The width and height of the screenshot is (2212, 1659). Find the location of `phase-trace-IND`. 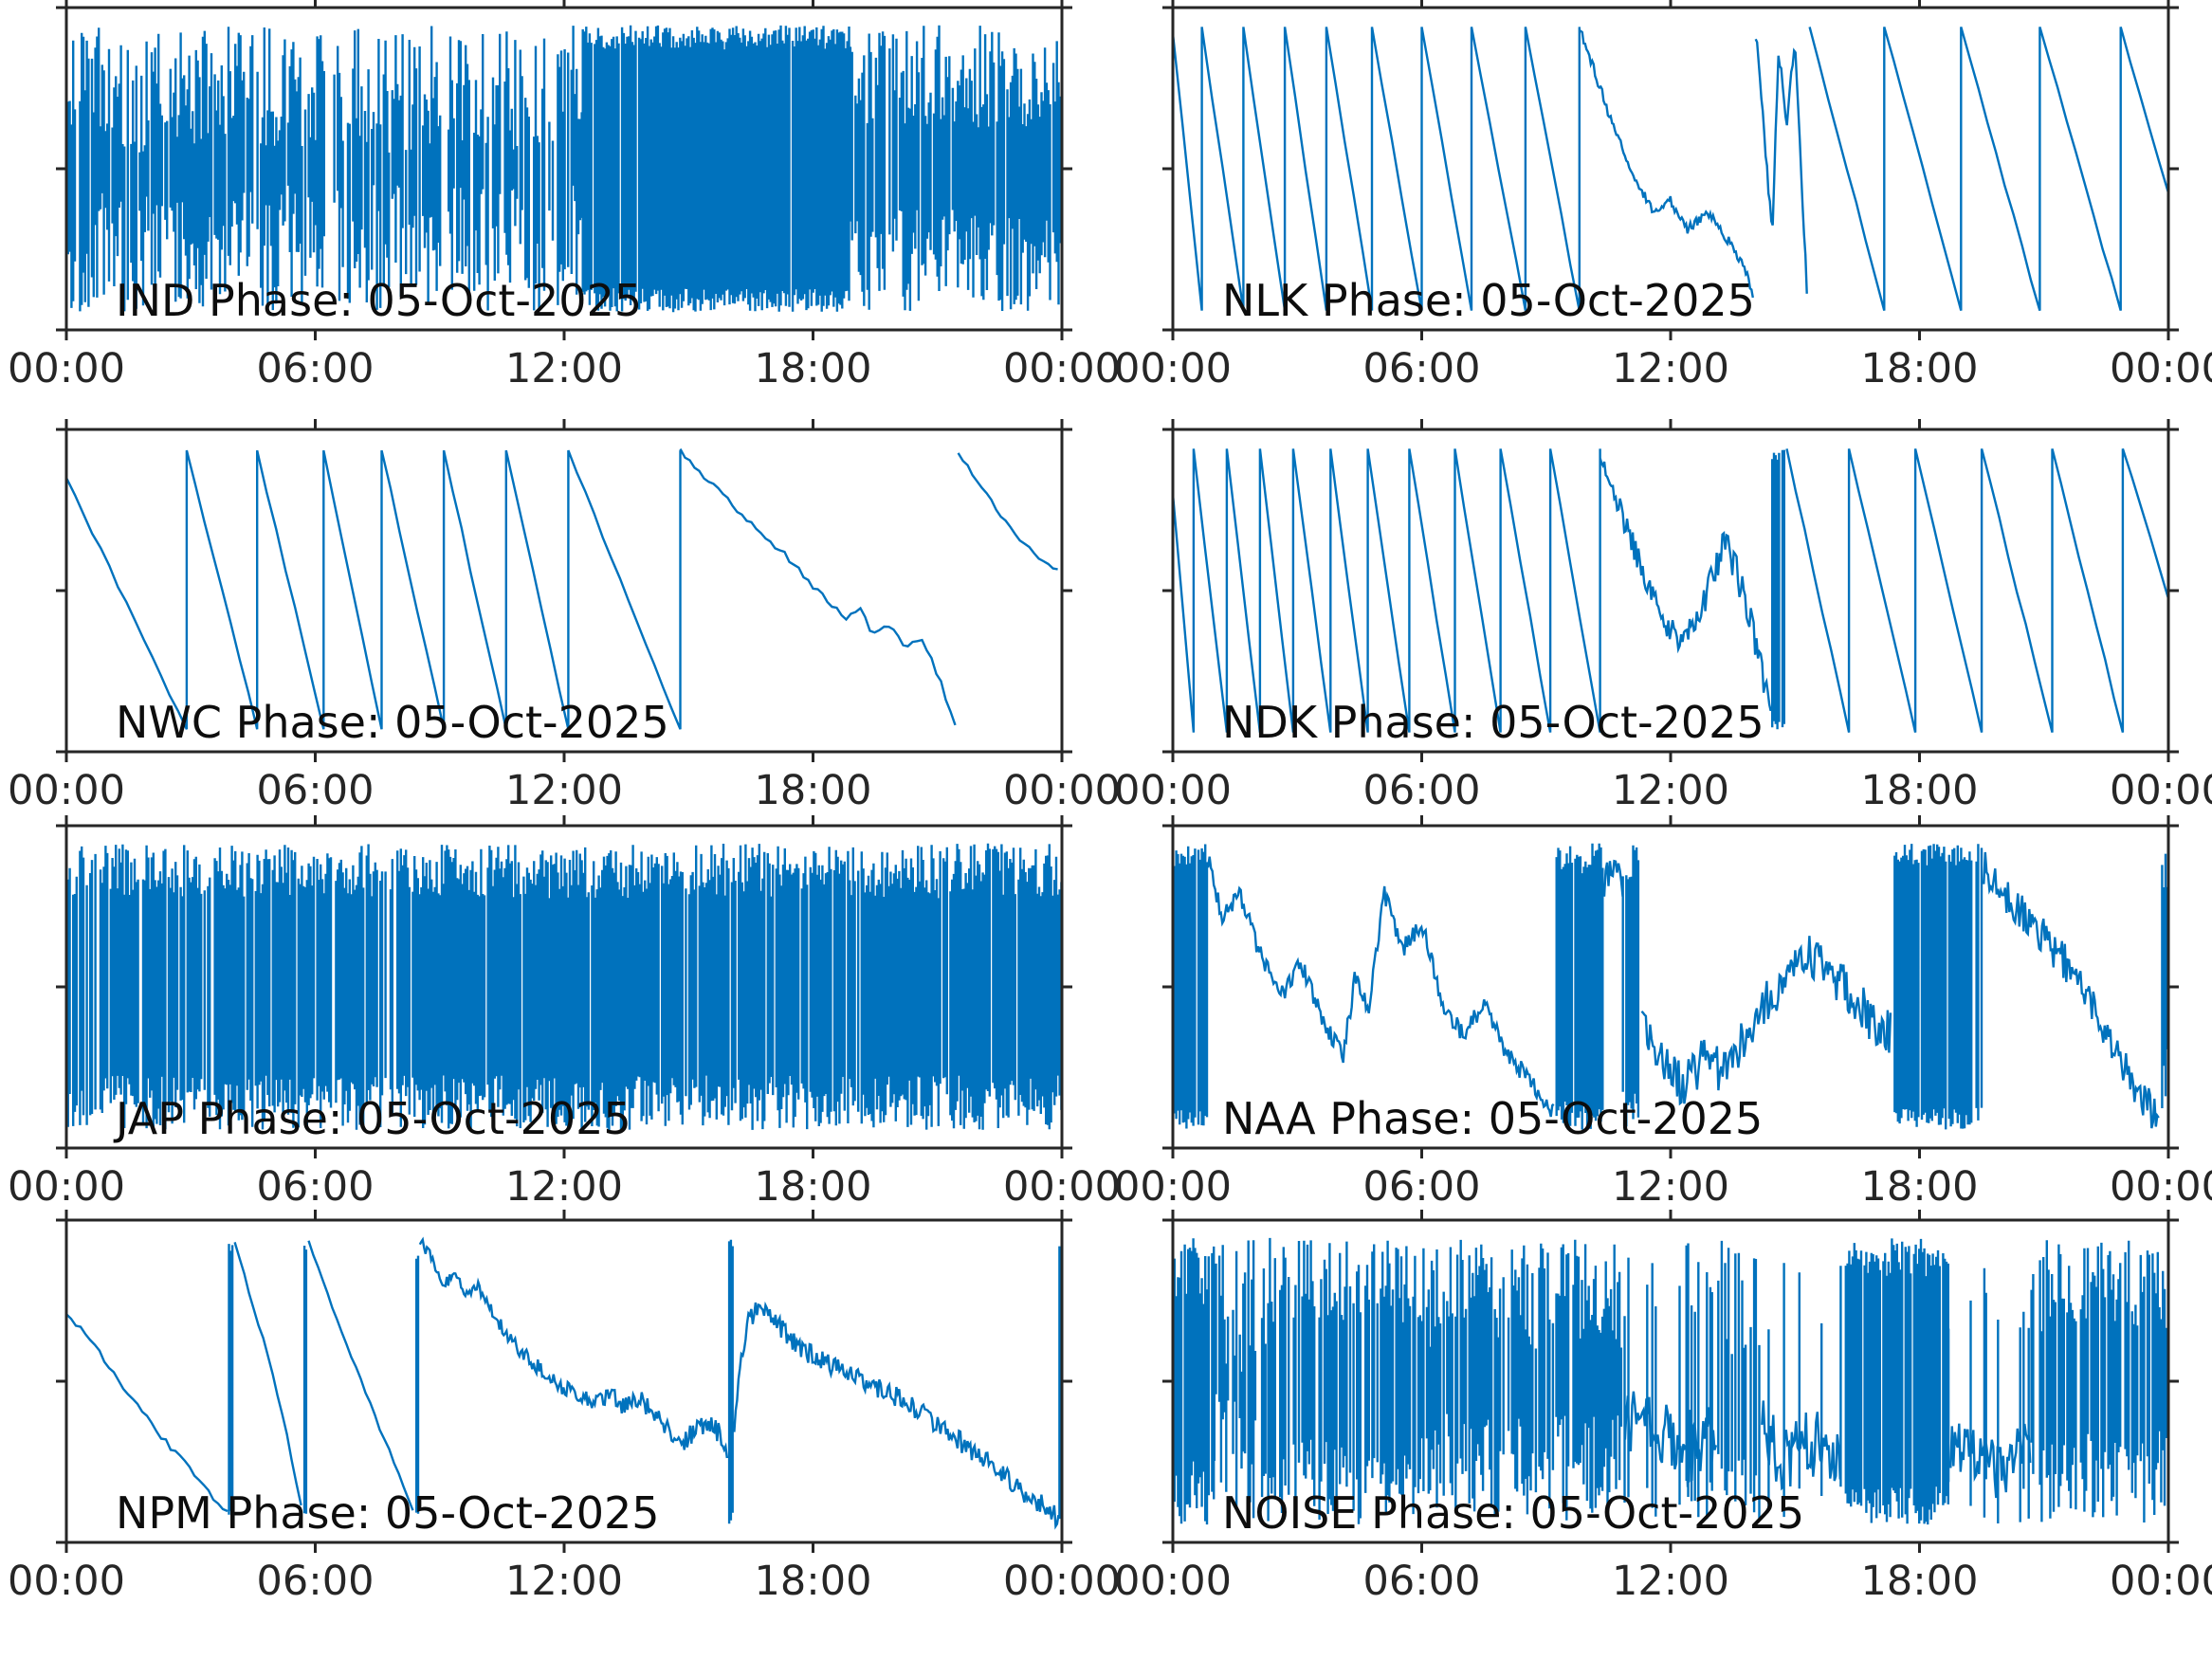

phase-trace-IND is located at coordinates (564, 169).